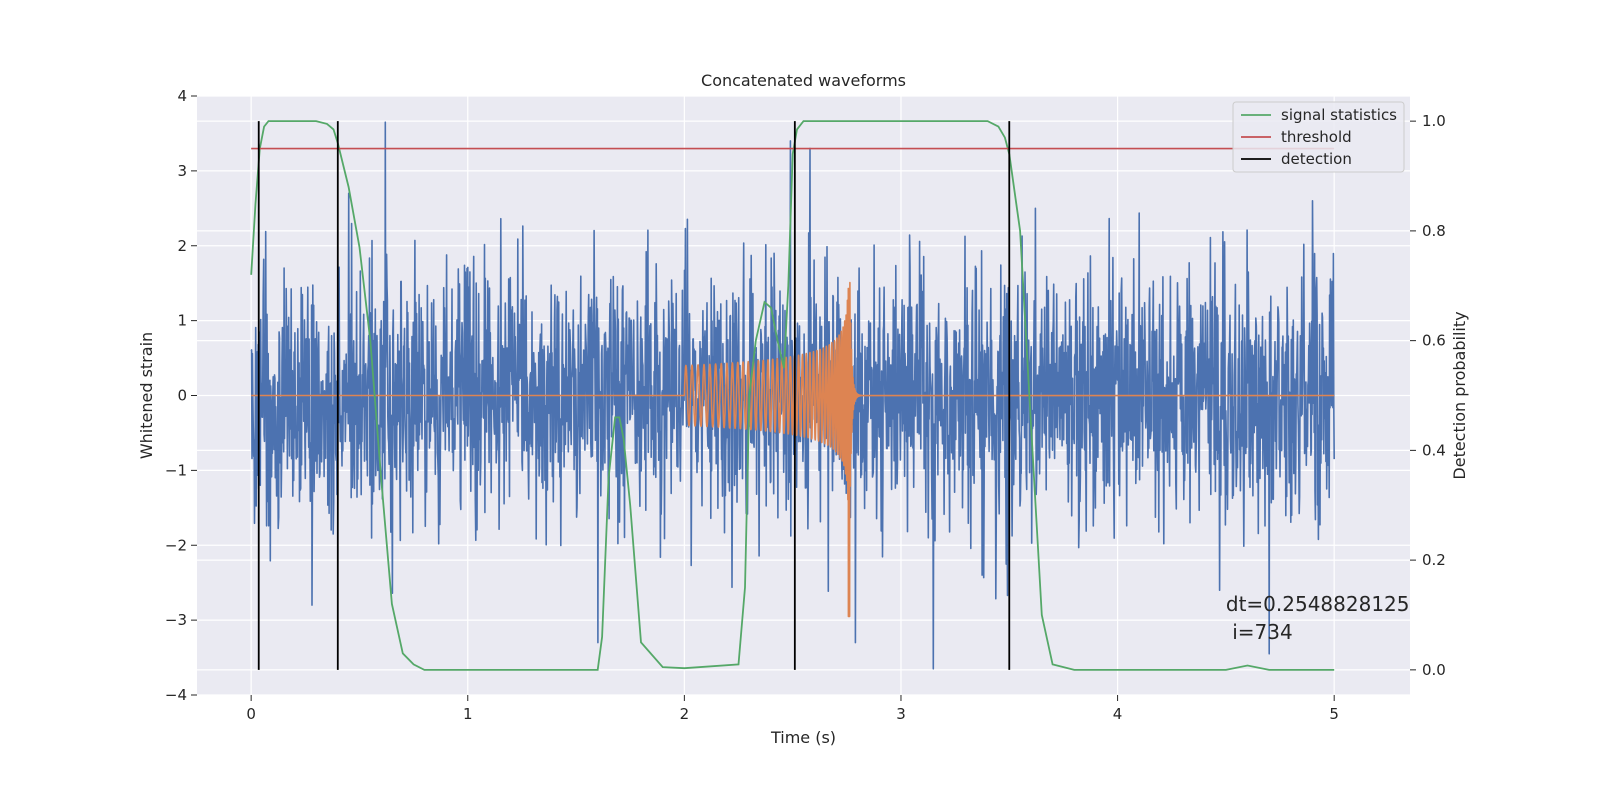 The width and height of the screenshot is (1600, 800). Describe the element at coordinates (685, 714) in the screenshot. I see `x-tick-label-2: 2` at that location.